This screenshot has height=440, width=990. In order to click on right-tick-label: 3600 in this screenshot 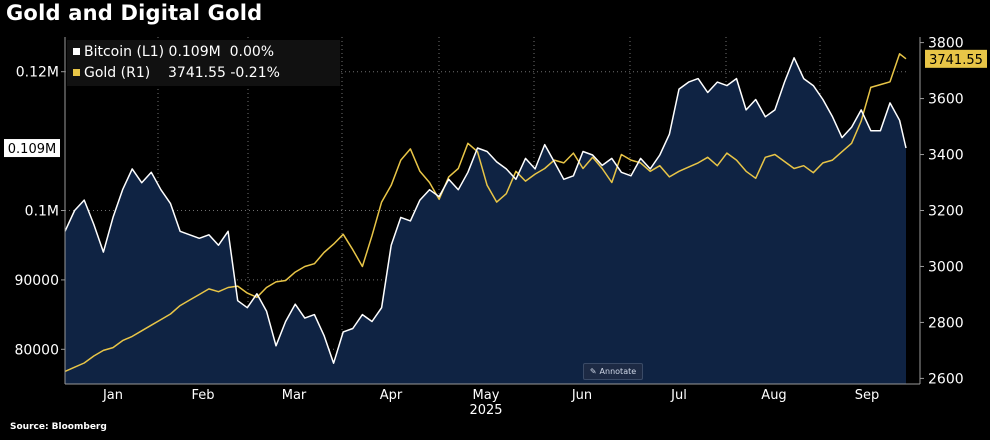, I will do `click(946, 100)`.